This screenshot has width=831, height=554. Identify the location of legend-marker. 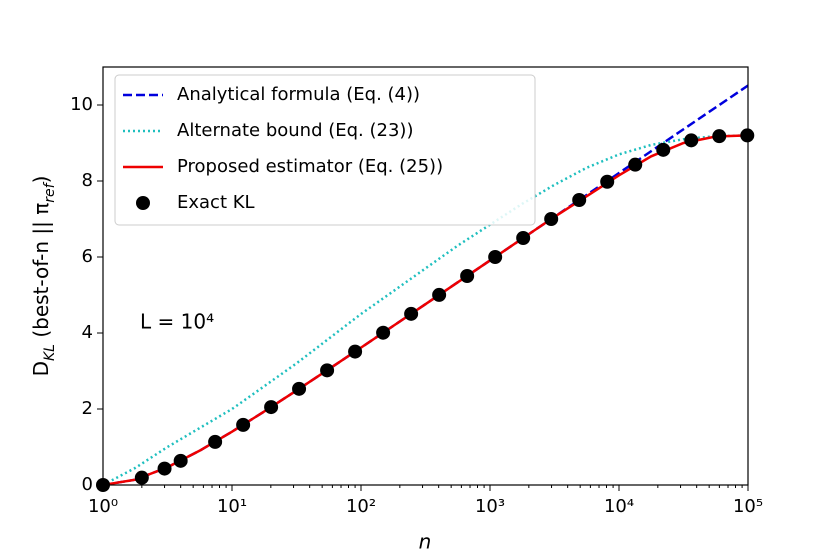
(143, 203).